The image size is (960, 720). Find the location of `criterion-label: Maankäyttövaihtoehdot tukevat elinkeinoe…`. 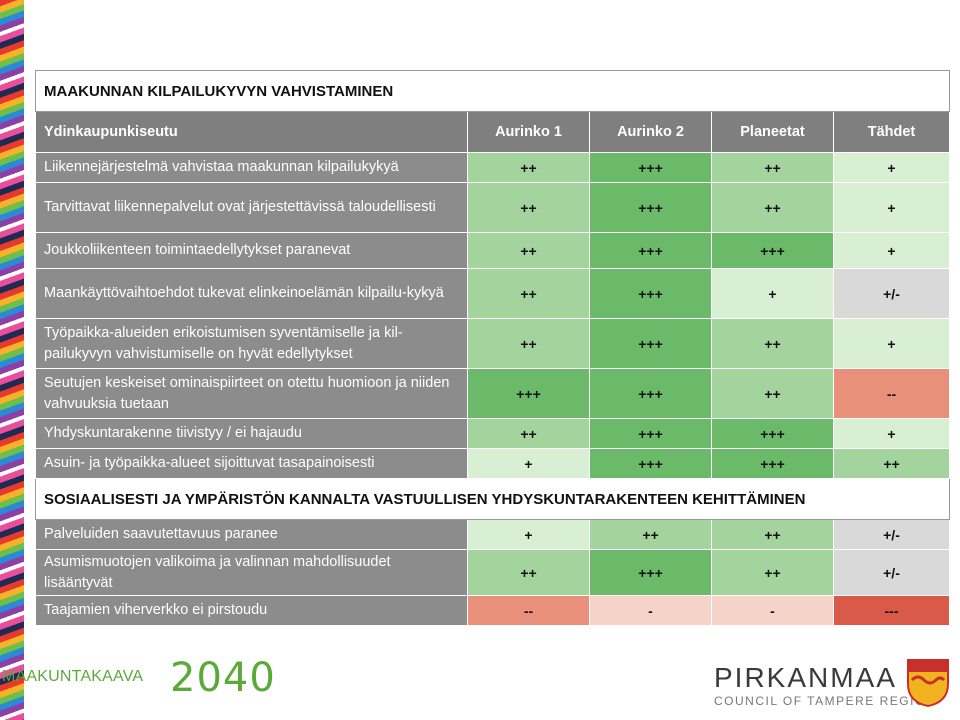

criterion-label: Maankäyttövaihtoehdot tukevat elinkeinoe… is located at coordinates (251, 293).